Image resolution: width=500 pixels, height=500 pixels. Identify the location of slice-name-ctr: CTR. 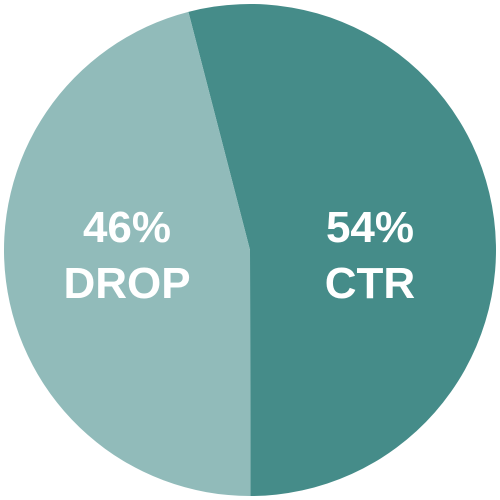
(370, 283).